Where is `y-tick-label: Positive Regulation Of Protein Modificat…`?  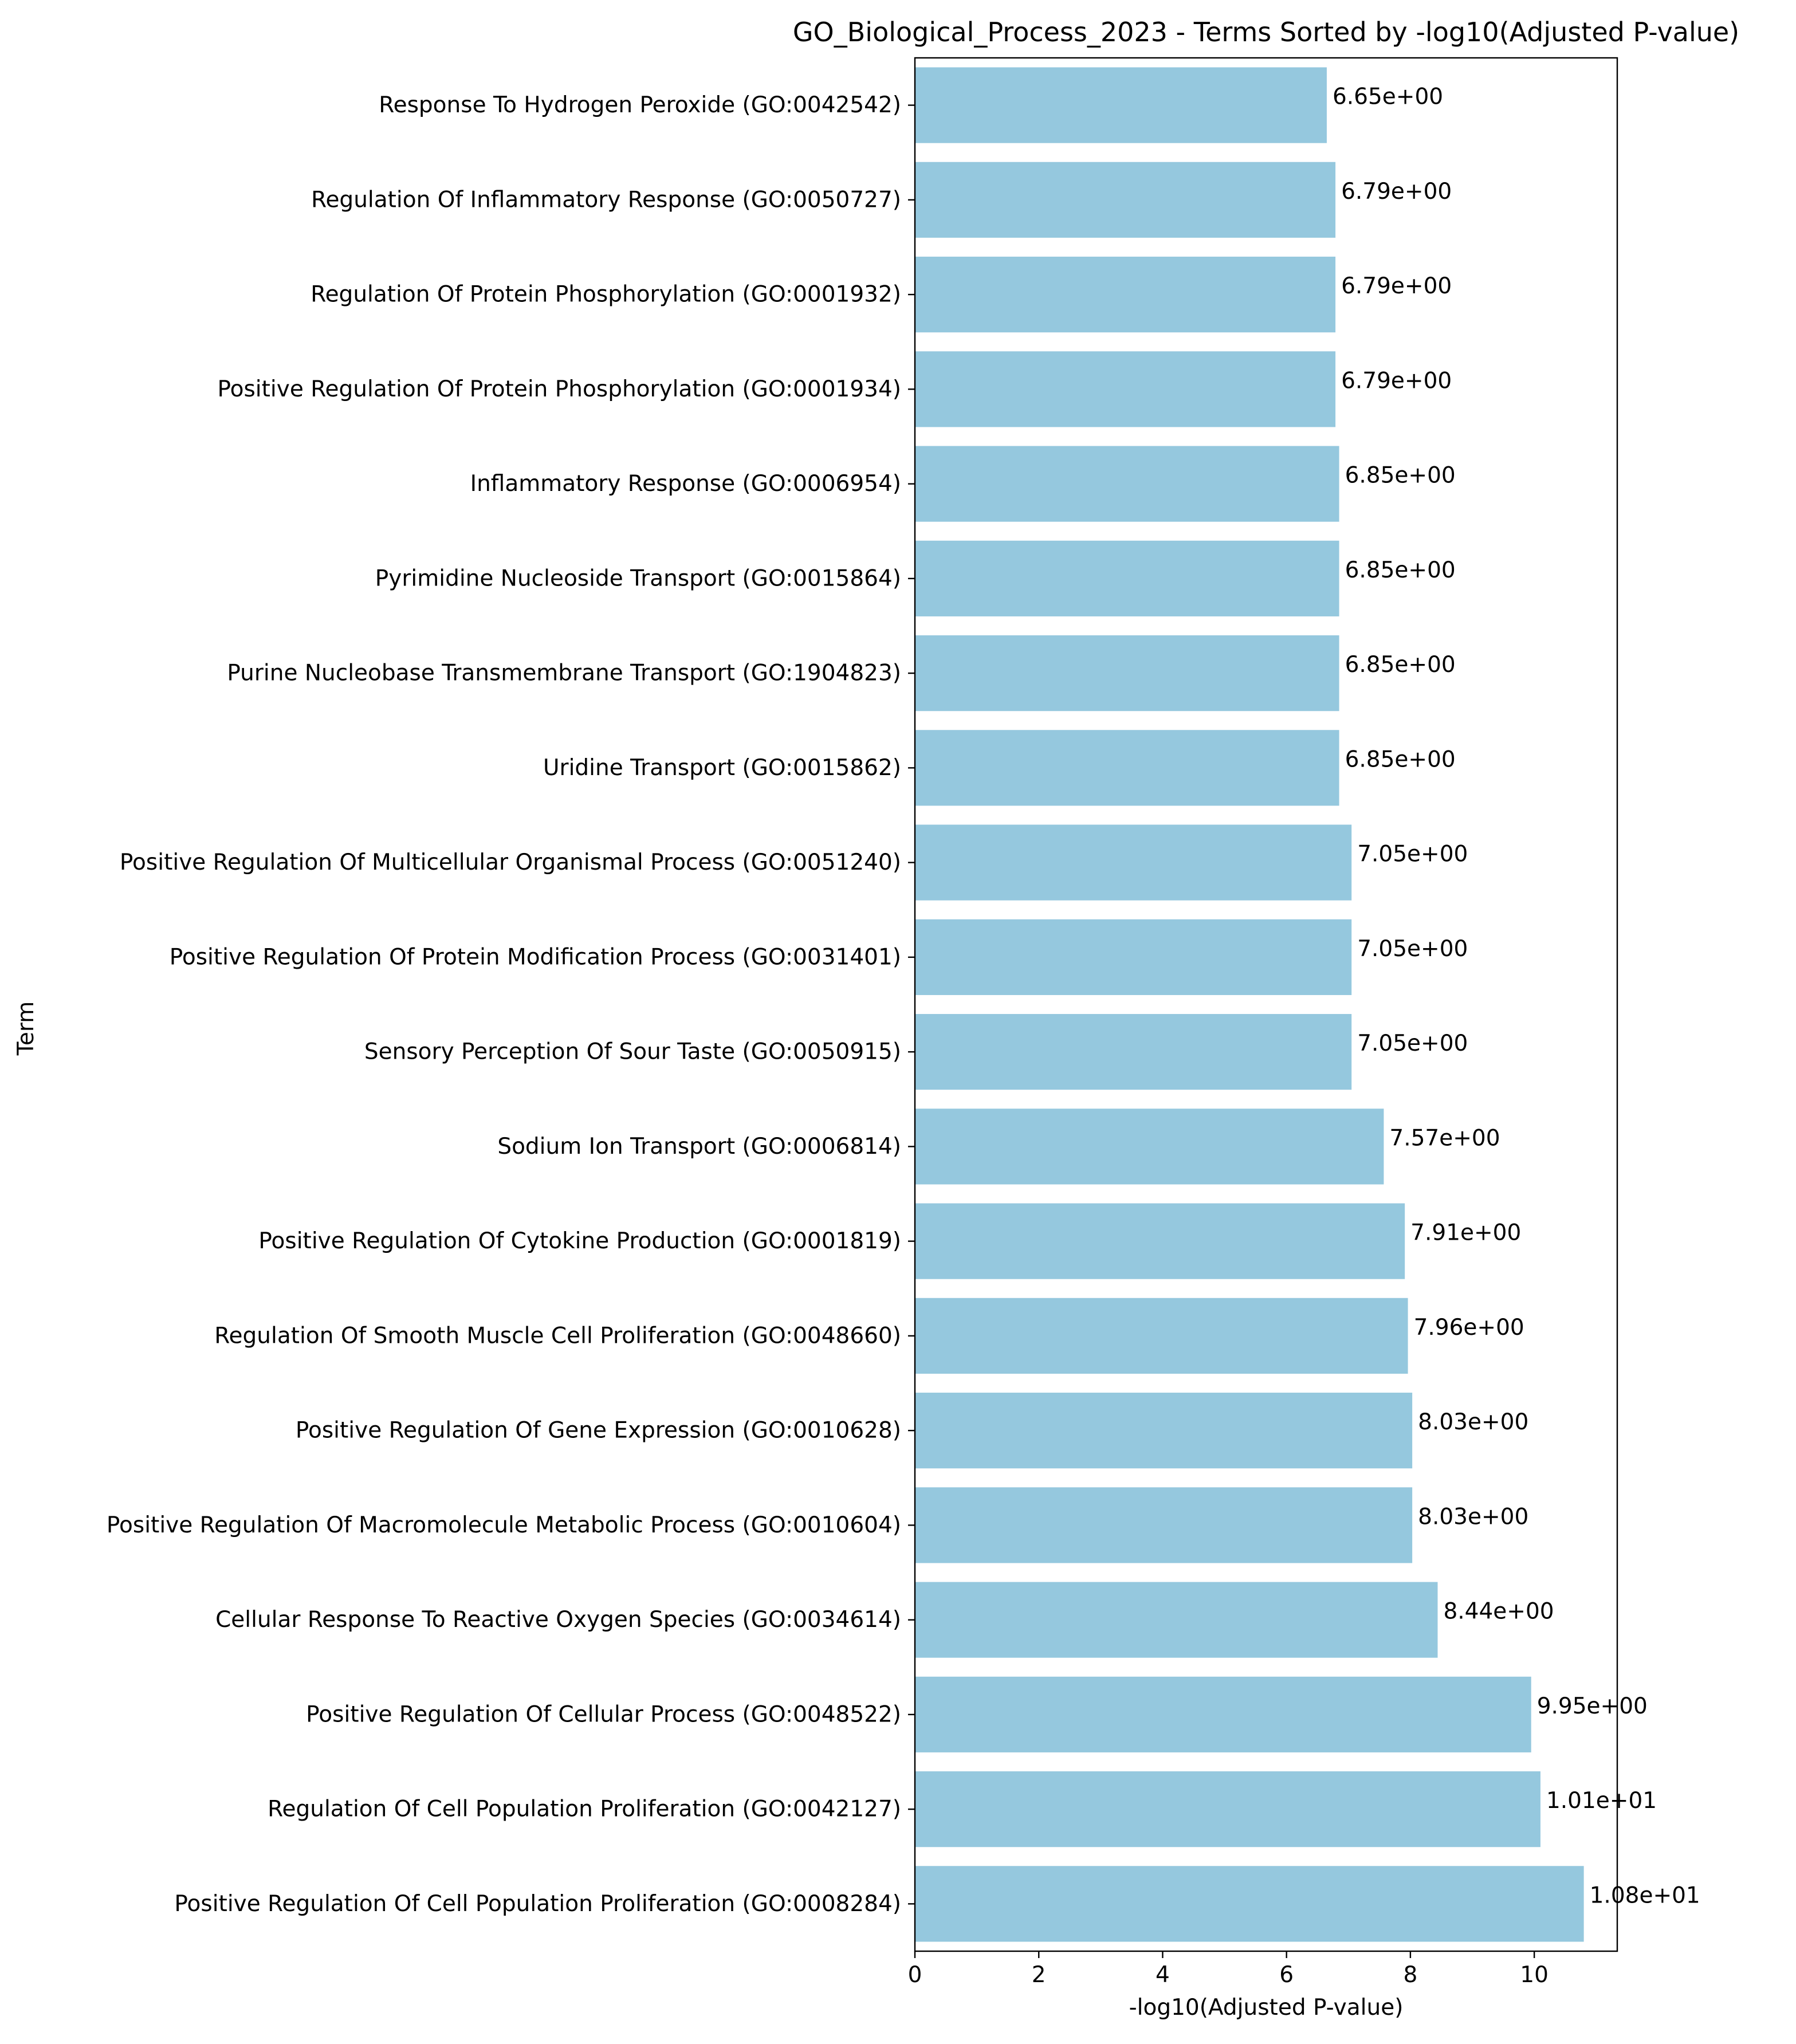
y-tick-label: Positive Regulation Of Protein Modificat… is located at coordinates (535, 957).